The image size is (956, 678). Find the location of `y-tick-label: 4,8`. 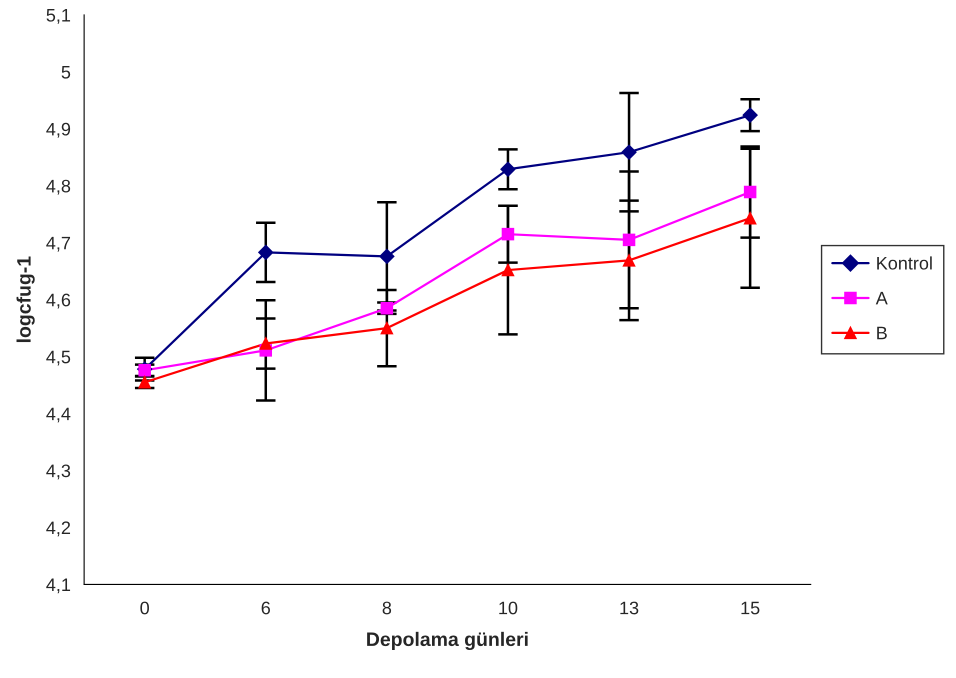

y-tick-label: 4,8 is located at coordinates (58, 187).